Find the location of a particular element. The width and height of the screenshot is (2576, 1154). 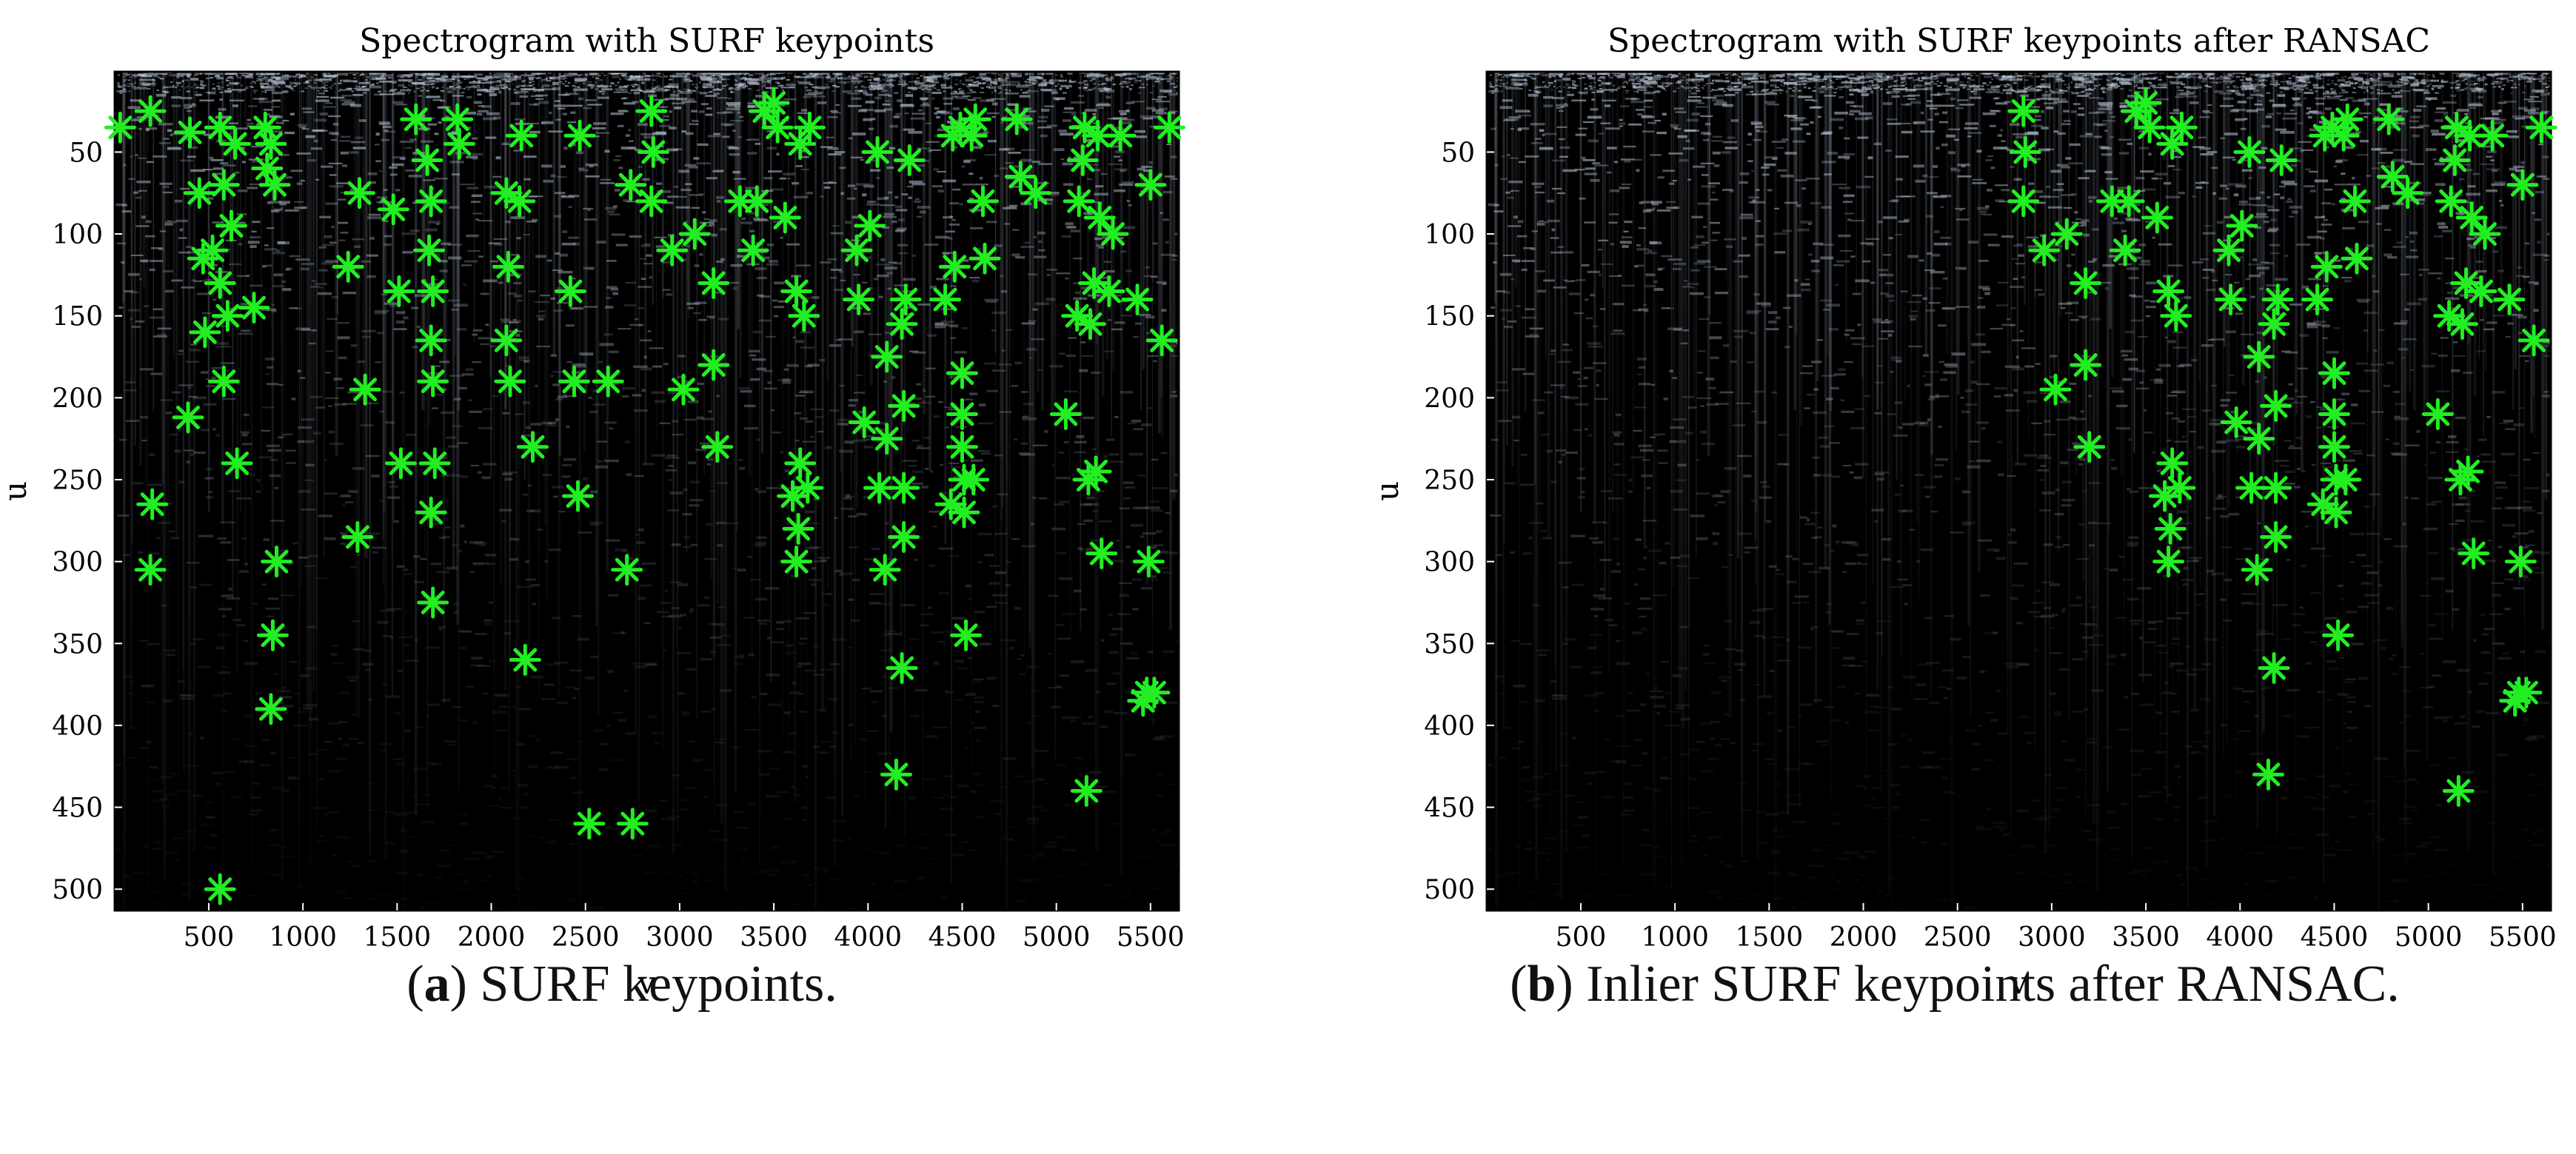

y-tick-label: 350 is located at coordinates (77, 644).